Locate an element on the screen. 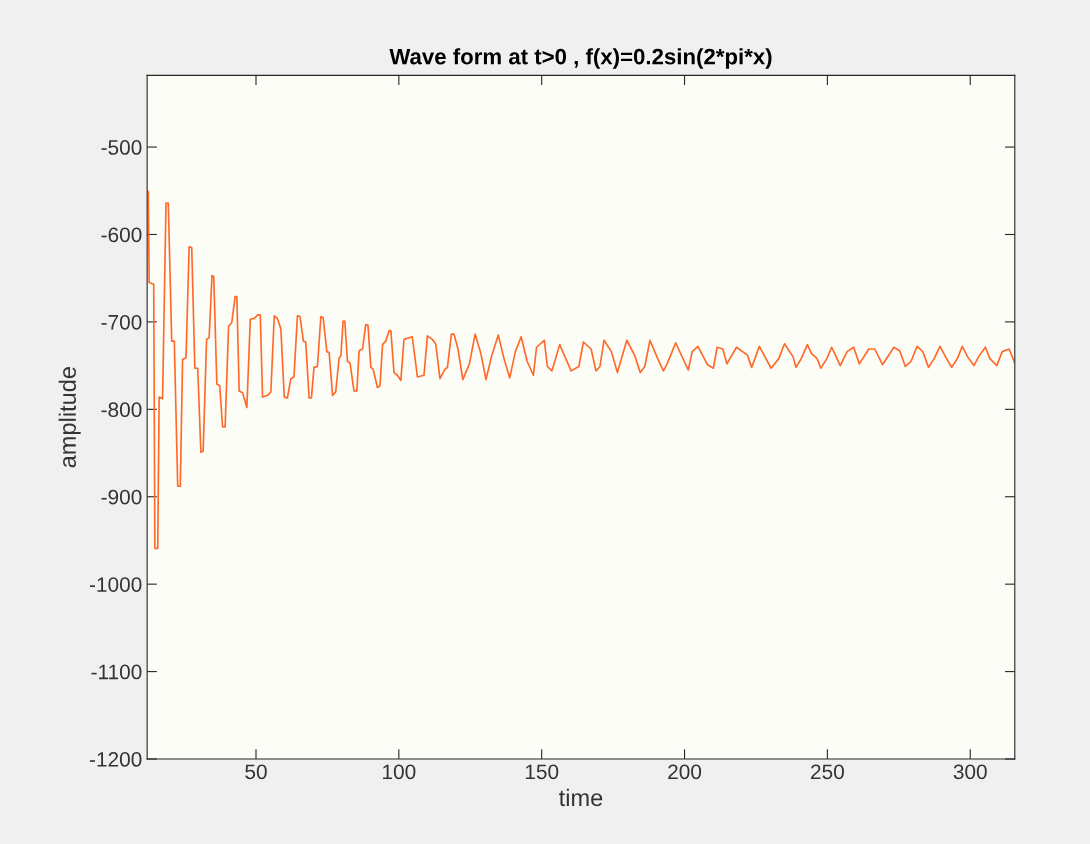  x-tick-label: 300 is located at coordinates (970, 772).